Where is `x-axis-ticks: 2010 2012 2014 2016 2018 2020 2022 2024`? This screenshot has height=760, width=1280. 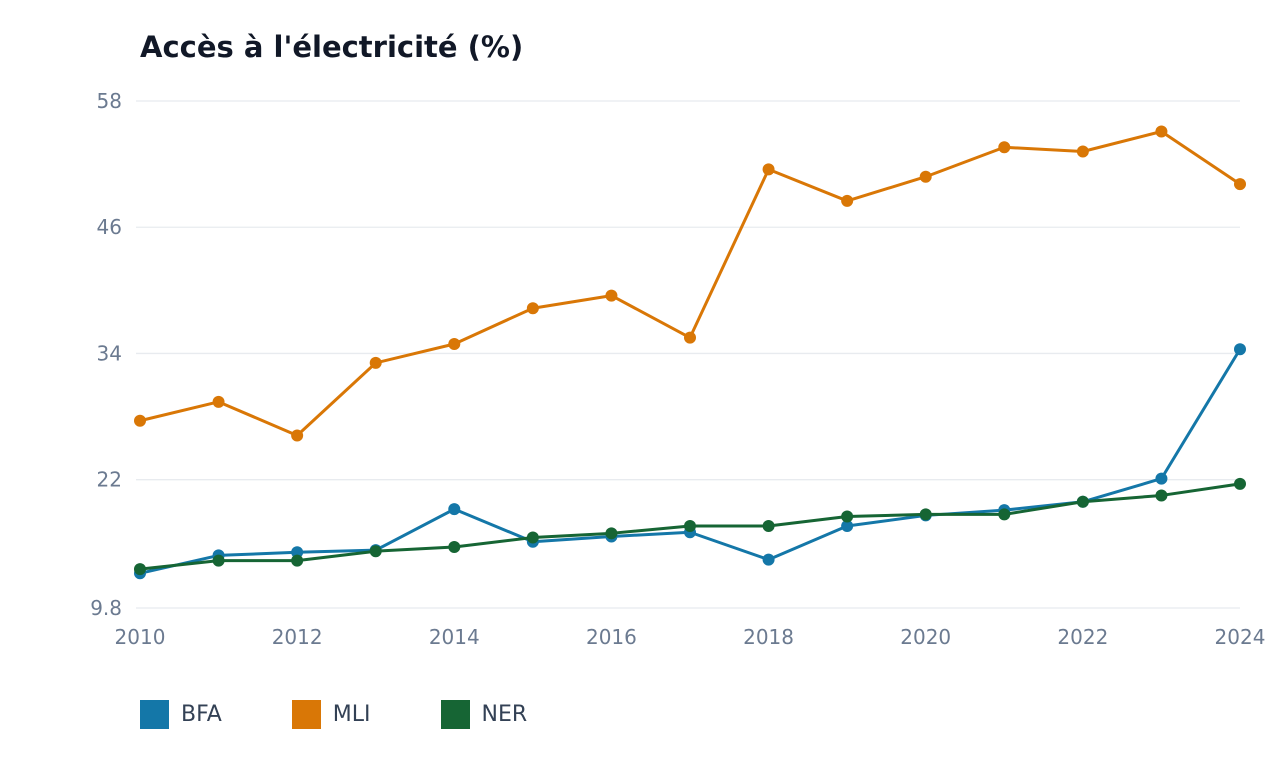
x-axis-ticks: 2010 2012 2014 2016 2018 2020 2022 2024 is located at coordinates (690, 637).